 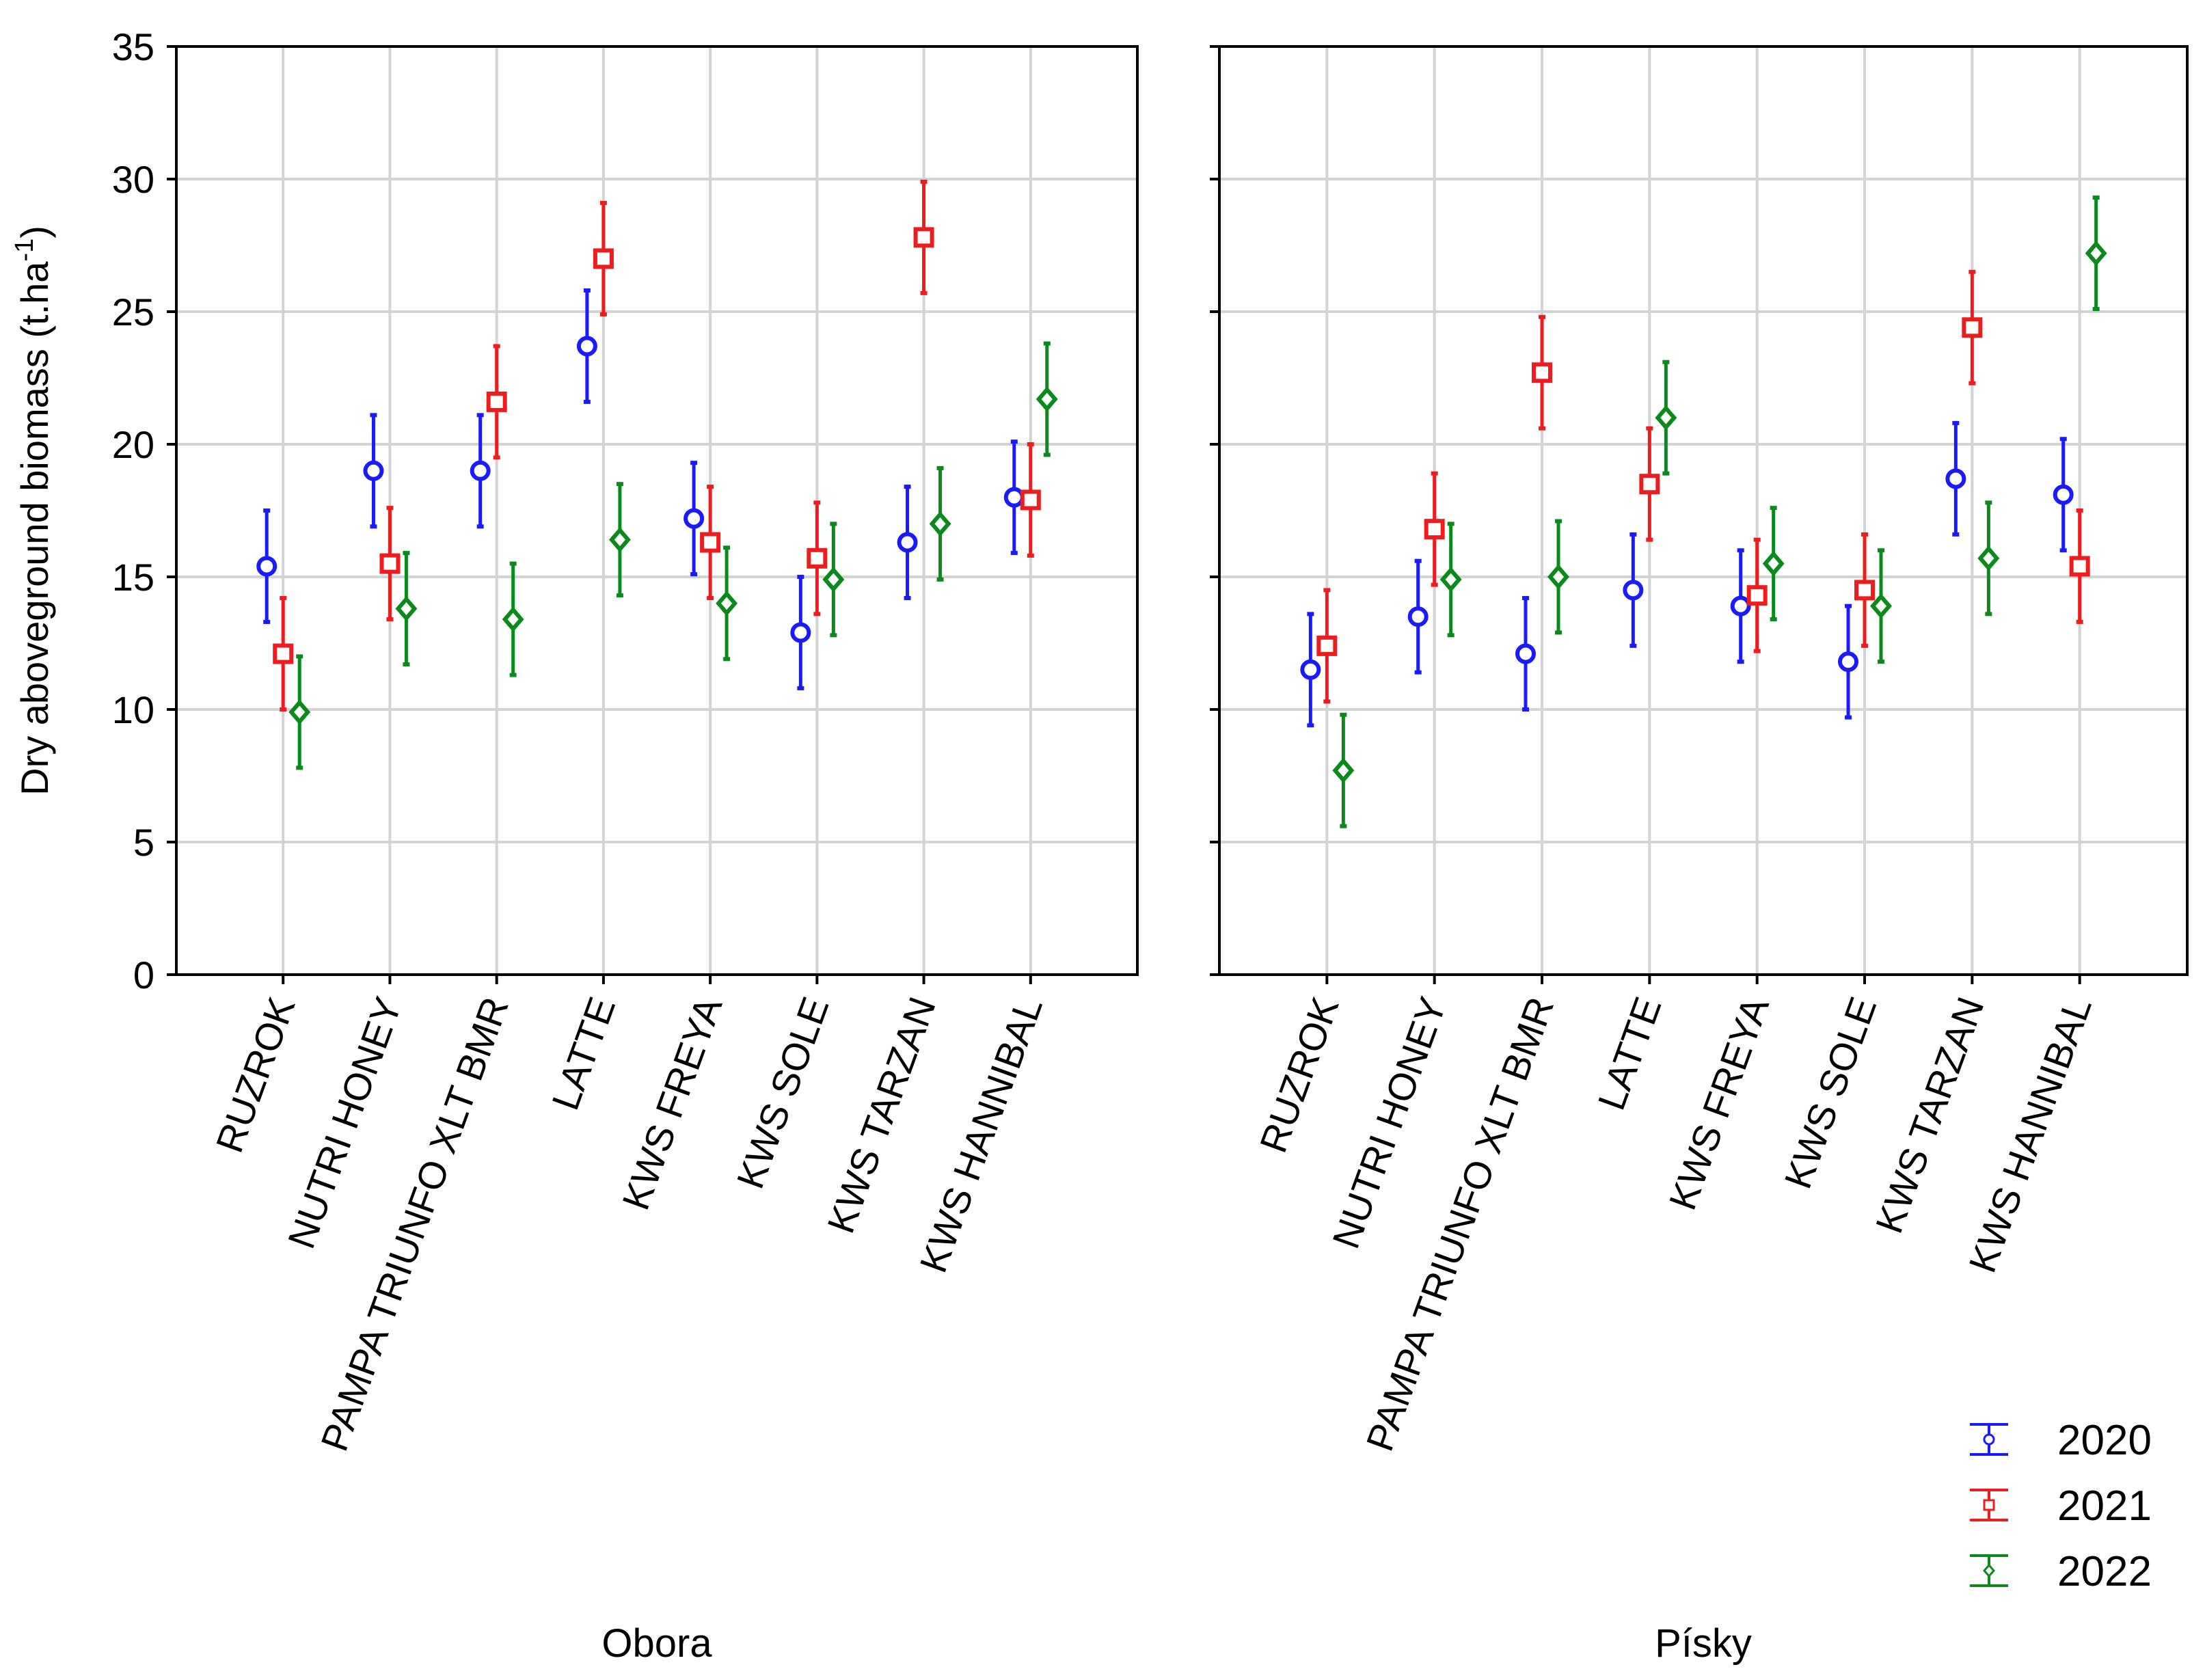 I want to click on legend-item-2021: 2021, so click(x=2061, y=1506).